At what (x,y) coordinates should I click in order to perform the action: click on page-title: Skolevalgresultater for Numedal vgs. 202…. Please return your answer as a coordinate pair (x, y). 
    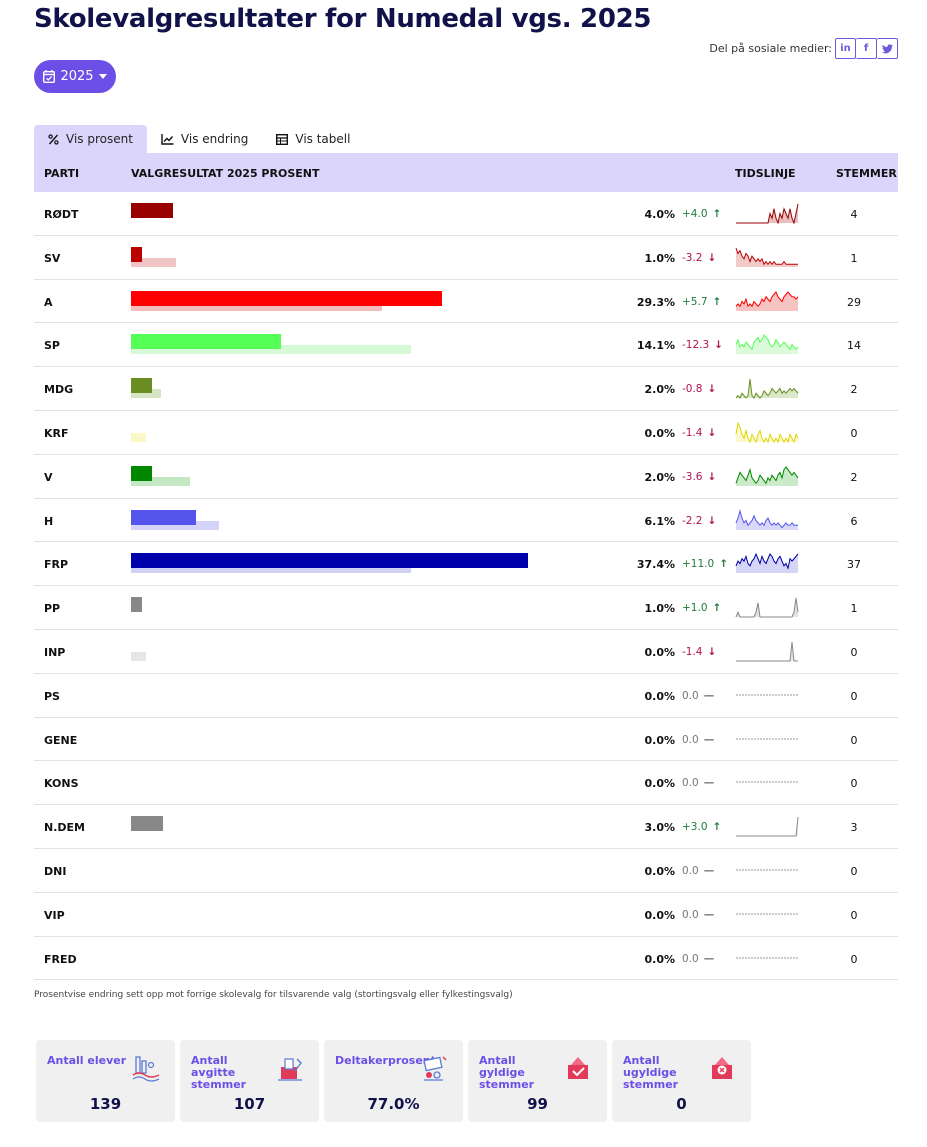
    Looking at the image, I should click on (343, 19).